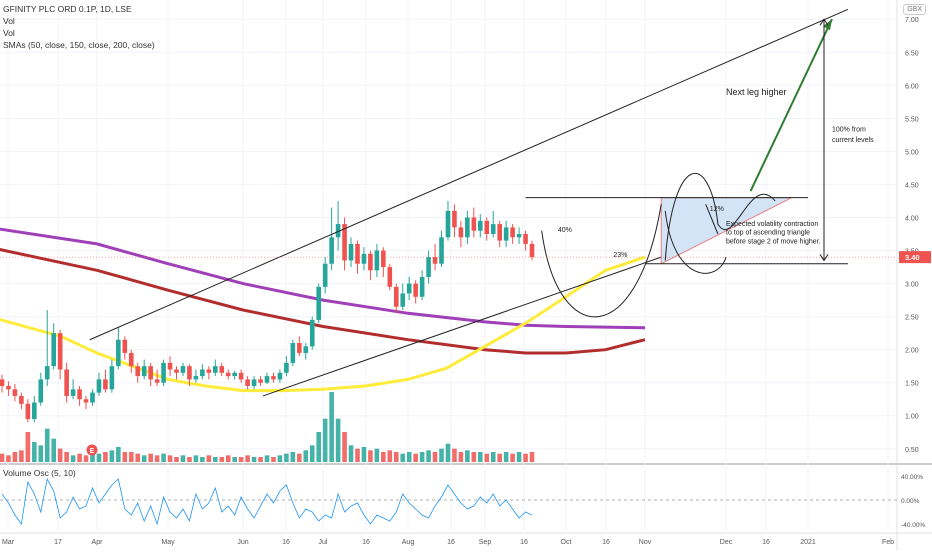  Describe the element at coordinates (824, 22) in the screenshot. I see `measure-arrow-head-top` at that location.